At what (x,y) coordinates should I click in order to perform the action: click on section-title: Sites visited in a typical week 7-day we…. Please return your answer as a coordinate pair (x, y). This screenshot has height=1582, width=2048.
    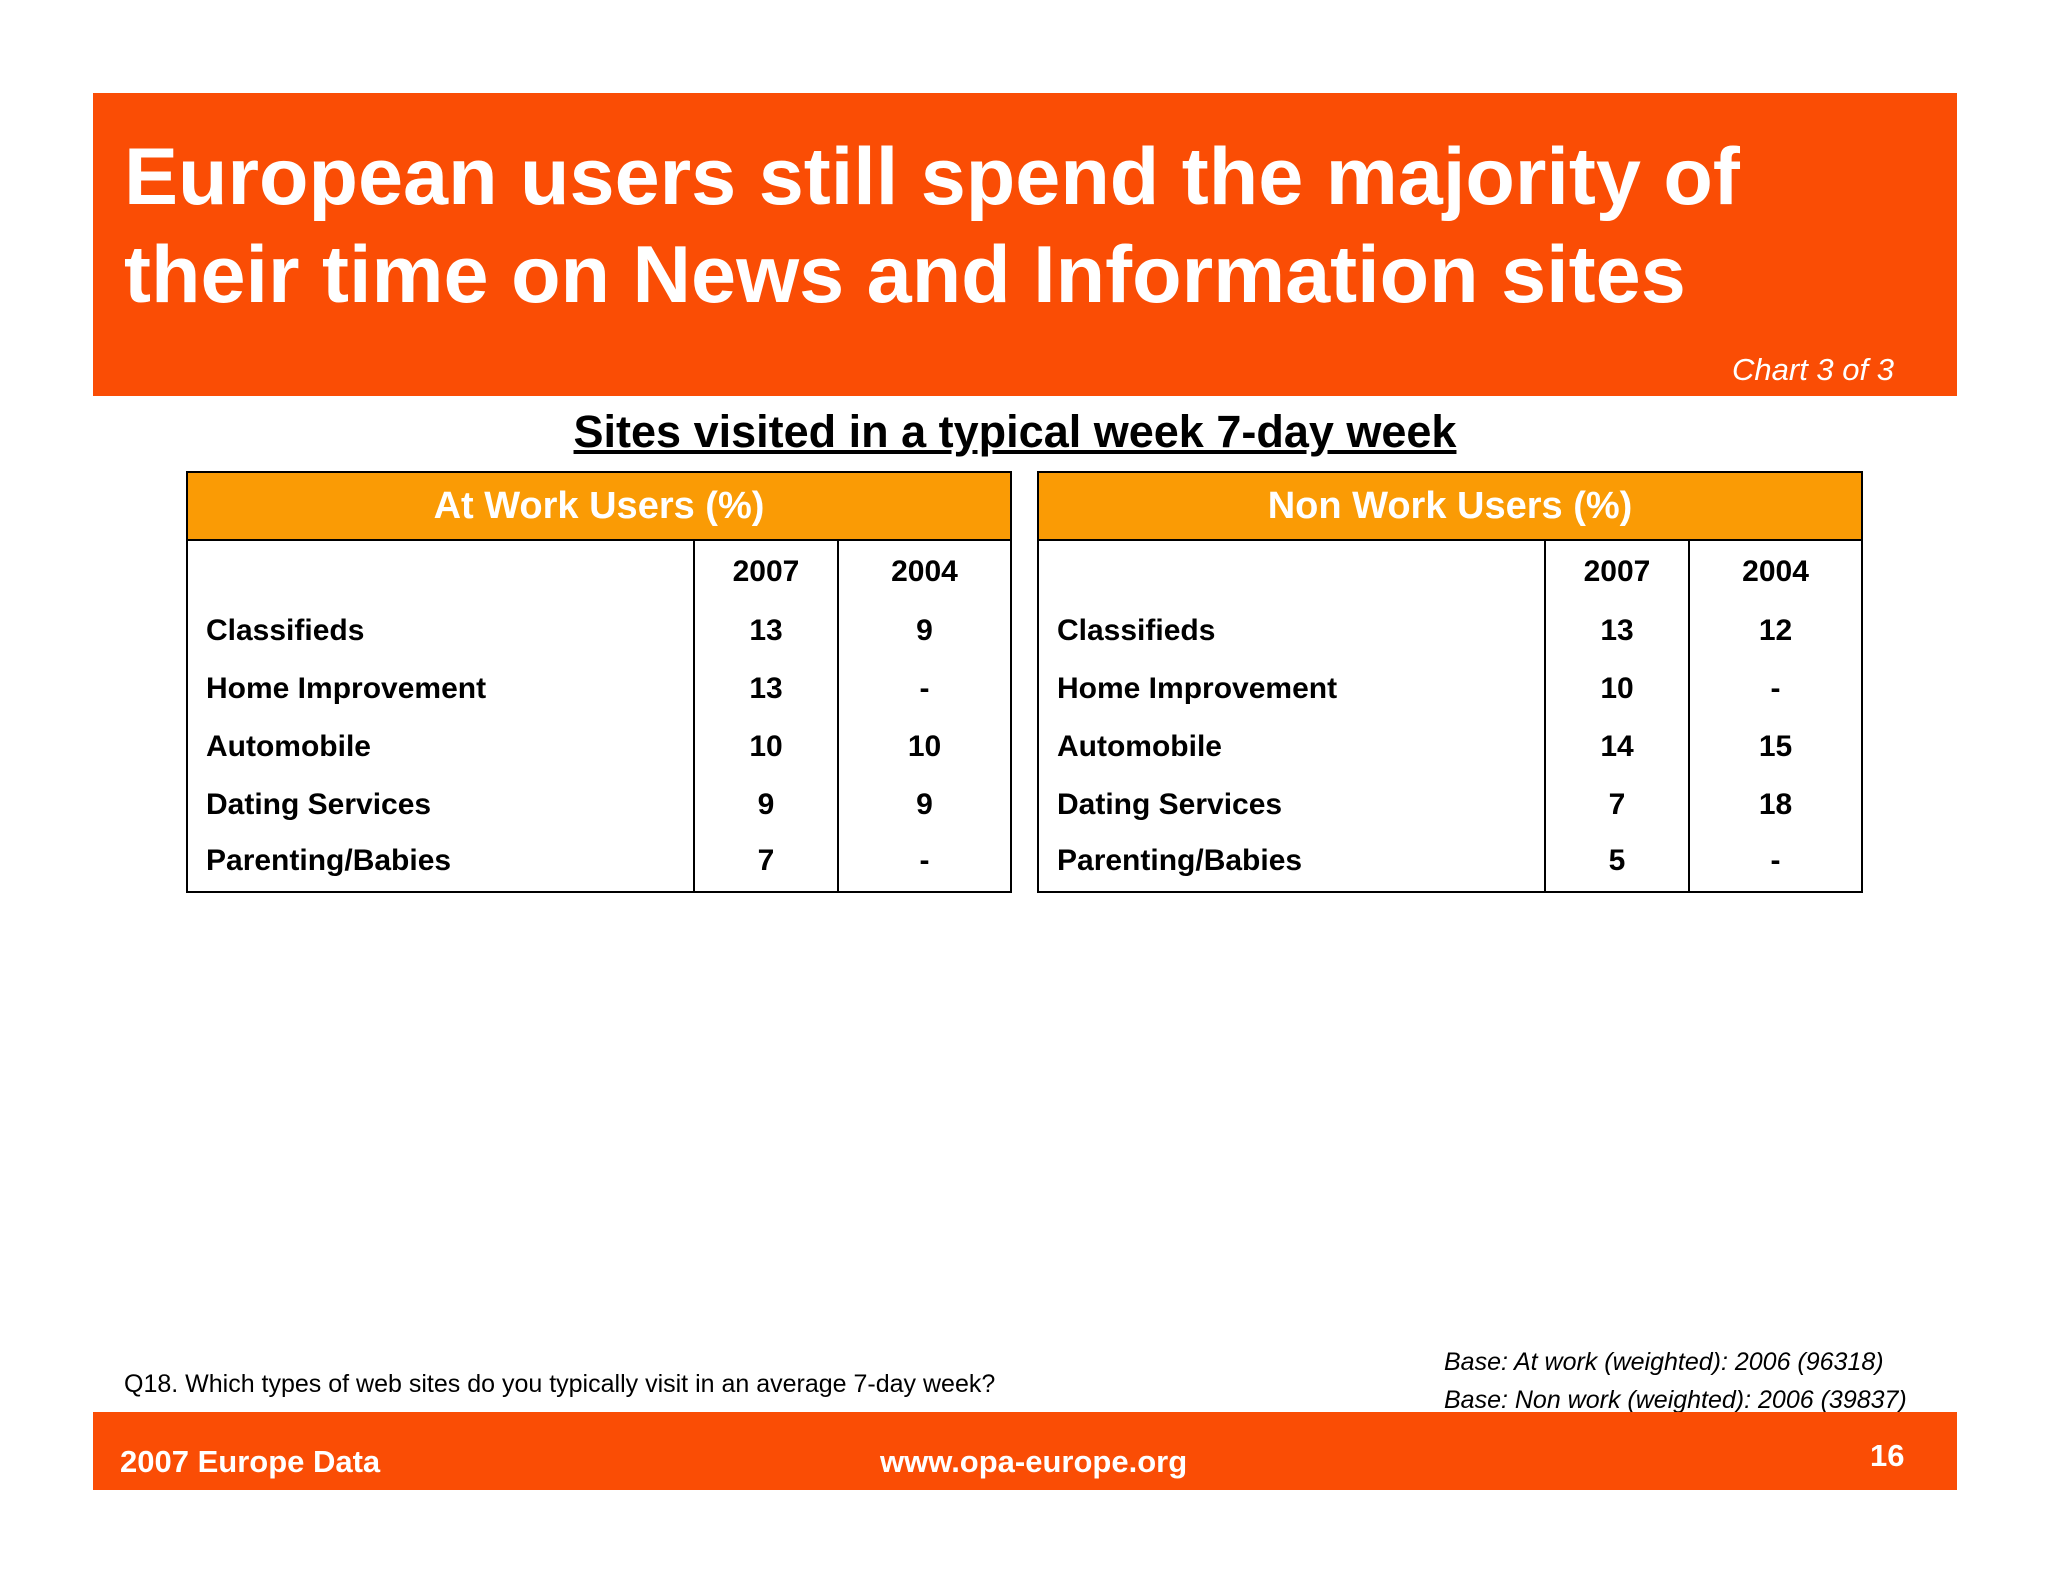
    Looking at the image, I should click on (1015, 431).